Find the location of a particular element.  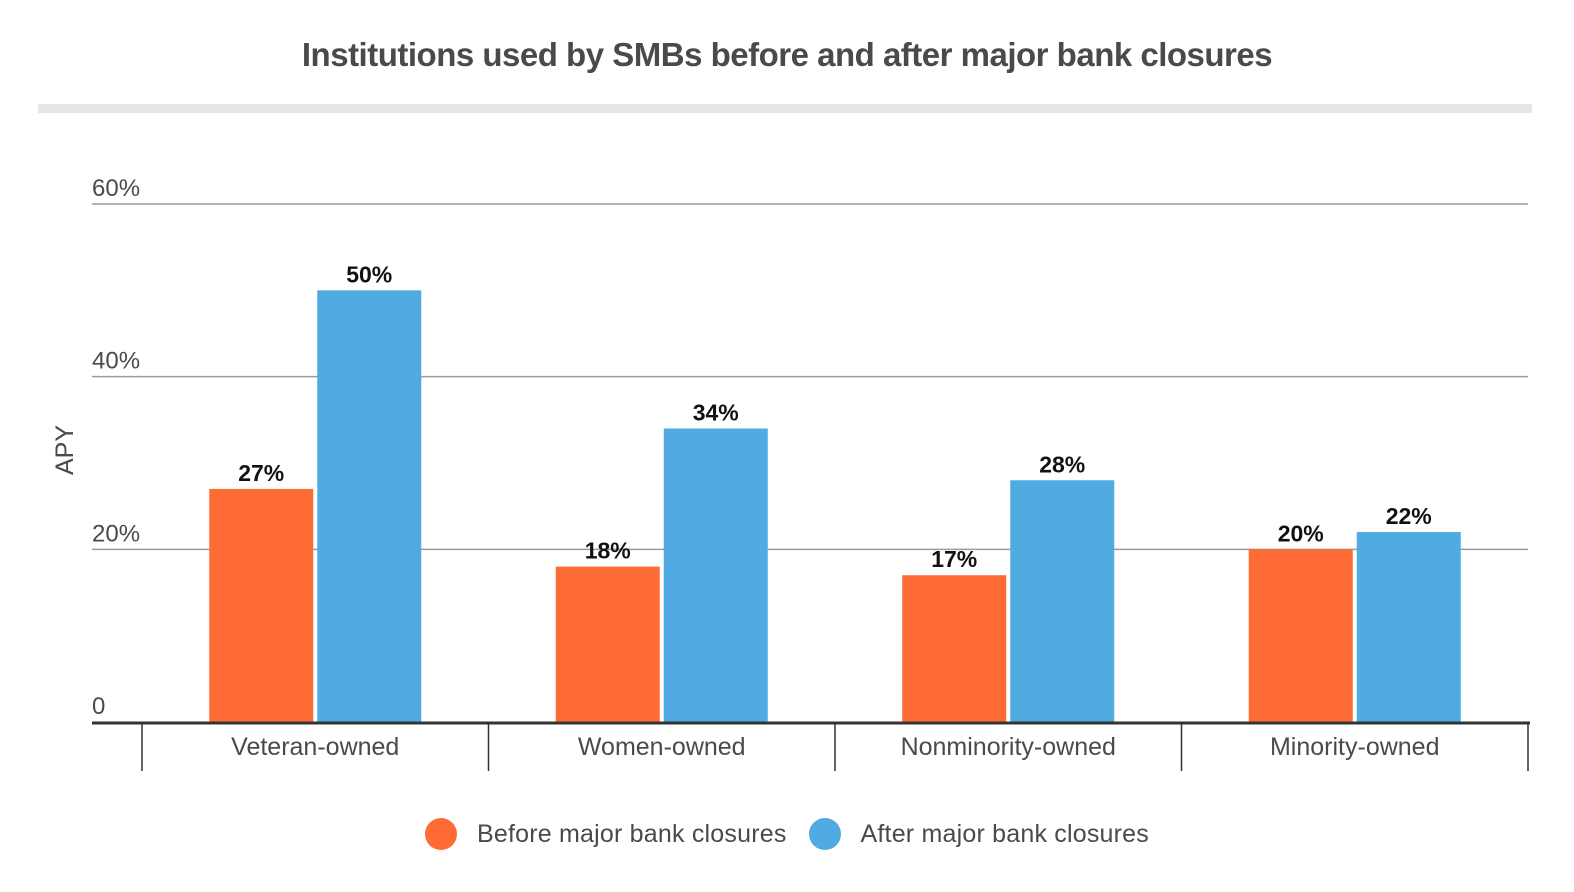

bar-value-label: 18% is located at coordinates (608, 551).